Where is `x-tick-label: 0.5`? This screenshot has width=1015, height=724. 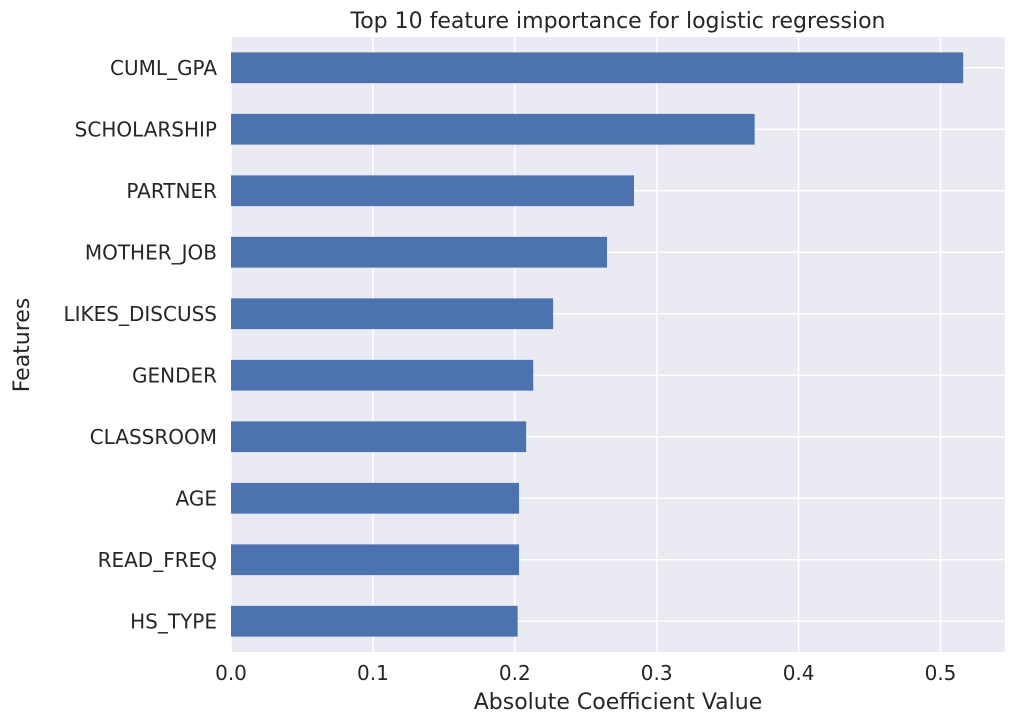 x-tick-label: 0.5 is located at coordinates (941, 673).